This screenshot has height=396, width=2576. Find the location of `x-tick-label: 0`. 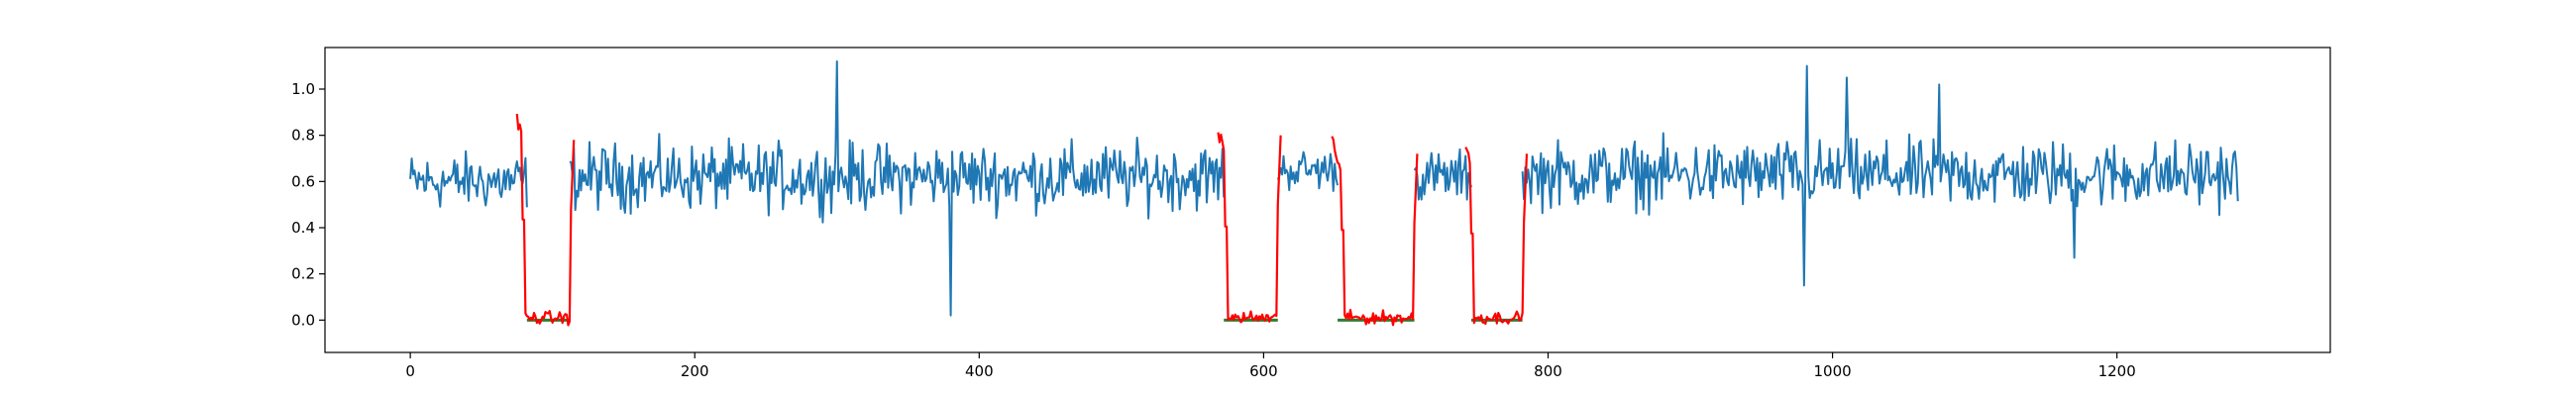

x-tick-label: 0 is located at coordinates (410, 371).